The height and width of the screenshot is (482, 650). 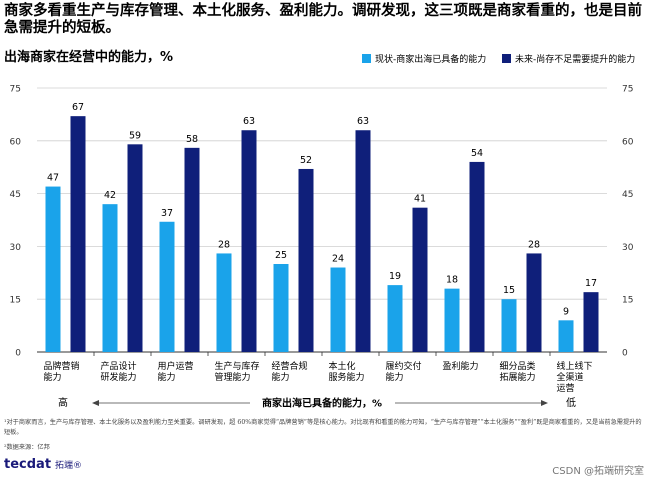 I want to click on data-label-future: 17, so click(x=591, y=283).